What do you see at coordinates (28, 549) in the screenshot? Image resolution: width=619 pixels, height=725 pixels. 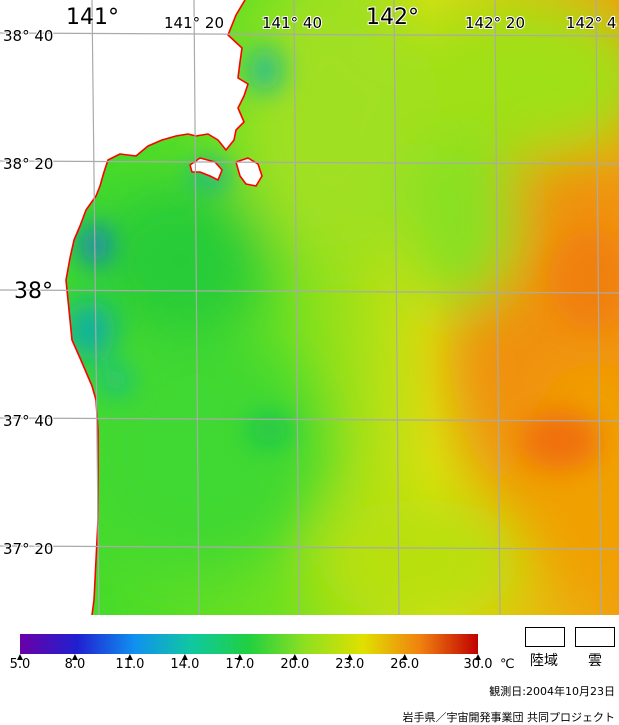 I see `lat-label: 37° 20` at bounding box center [28, 549].